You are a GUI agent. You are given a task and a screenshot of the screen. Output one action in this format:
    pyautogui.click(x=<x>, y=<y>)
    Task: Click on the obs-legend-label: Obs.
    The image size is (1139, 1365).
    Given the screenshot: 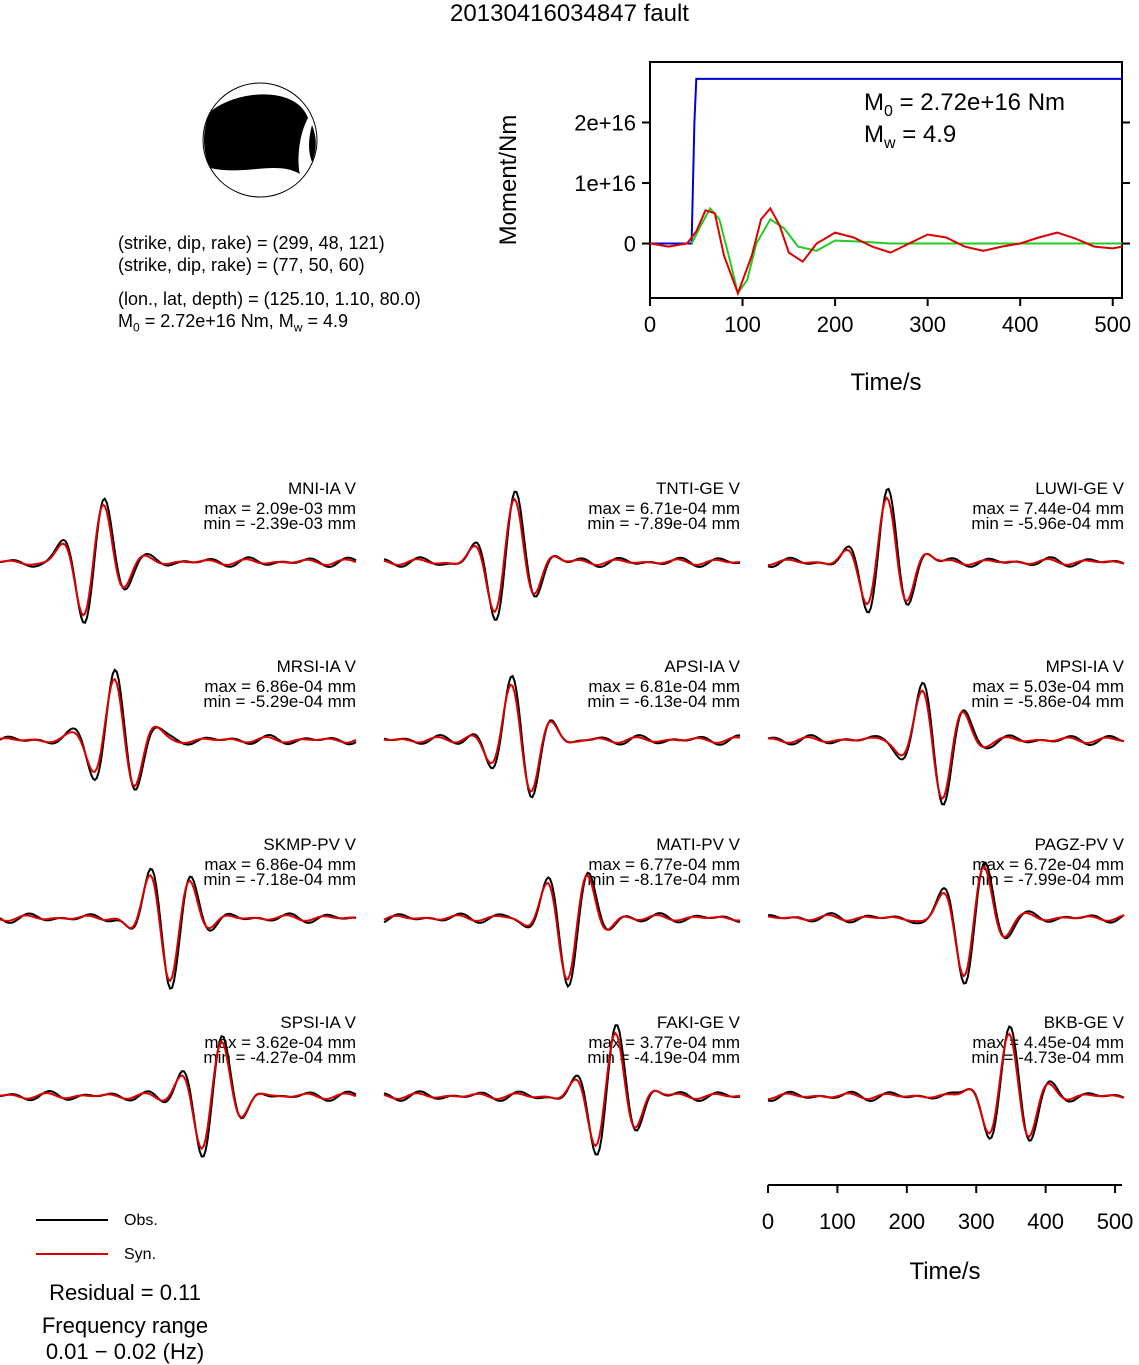 What is the action you would take?
    pyautogui.click(x=141, y=1220)
    